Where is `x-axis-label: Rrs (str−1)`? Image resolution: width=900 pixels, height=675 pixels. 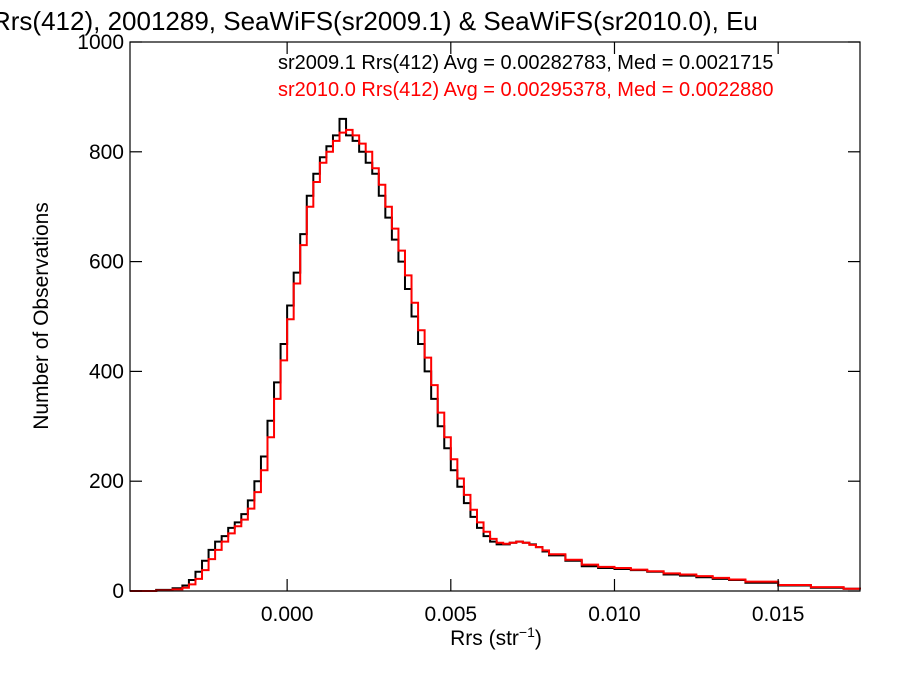 x-axis-label: Rrs (str−1) is located at coordinates (496, 637).